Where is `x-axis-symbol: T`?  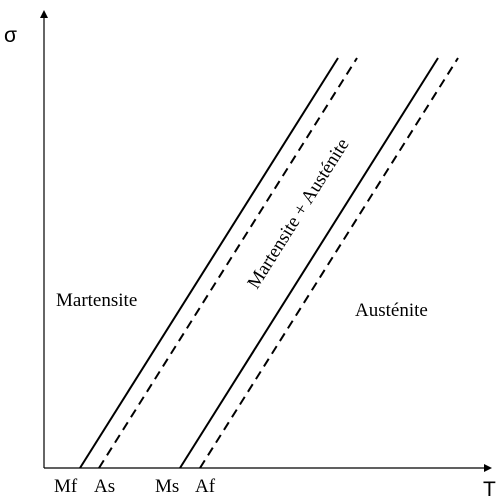 x-axis-symbol: T is located at coordinates (489, 488).